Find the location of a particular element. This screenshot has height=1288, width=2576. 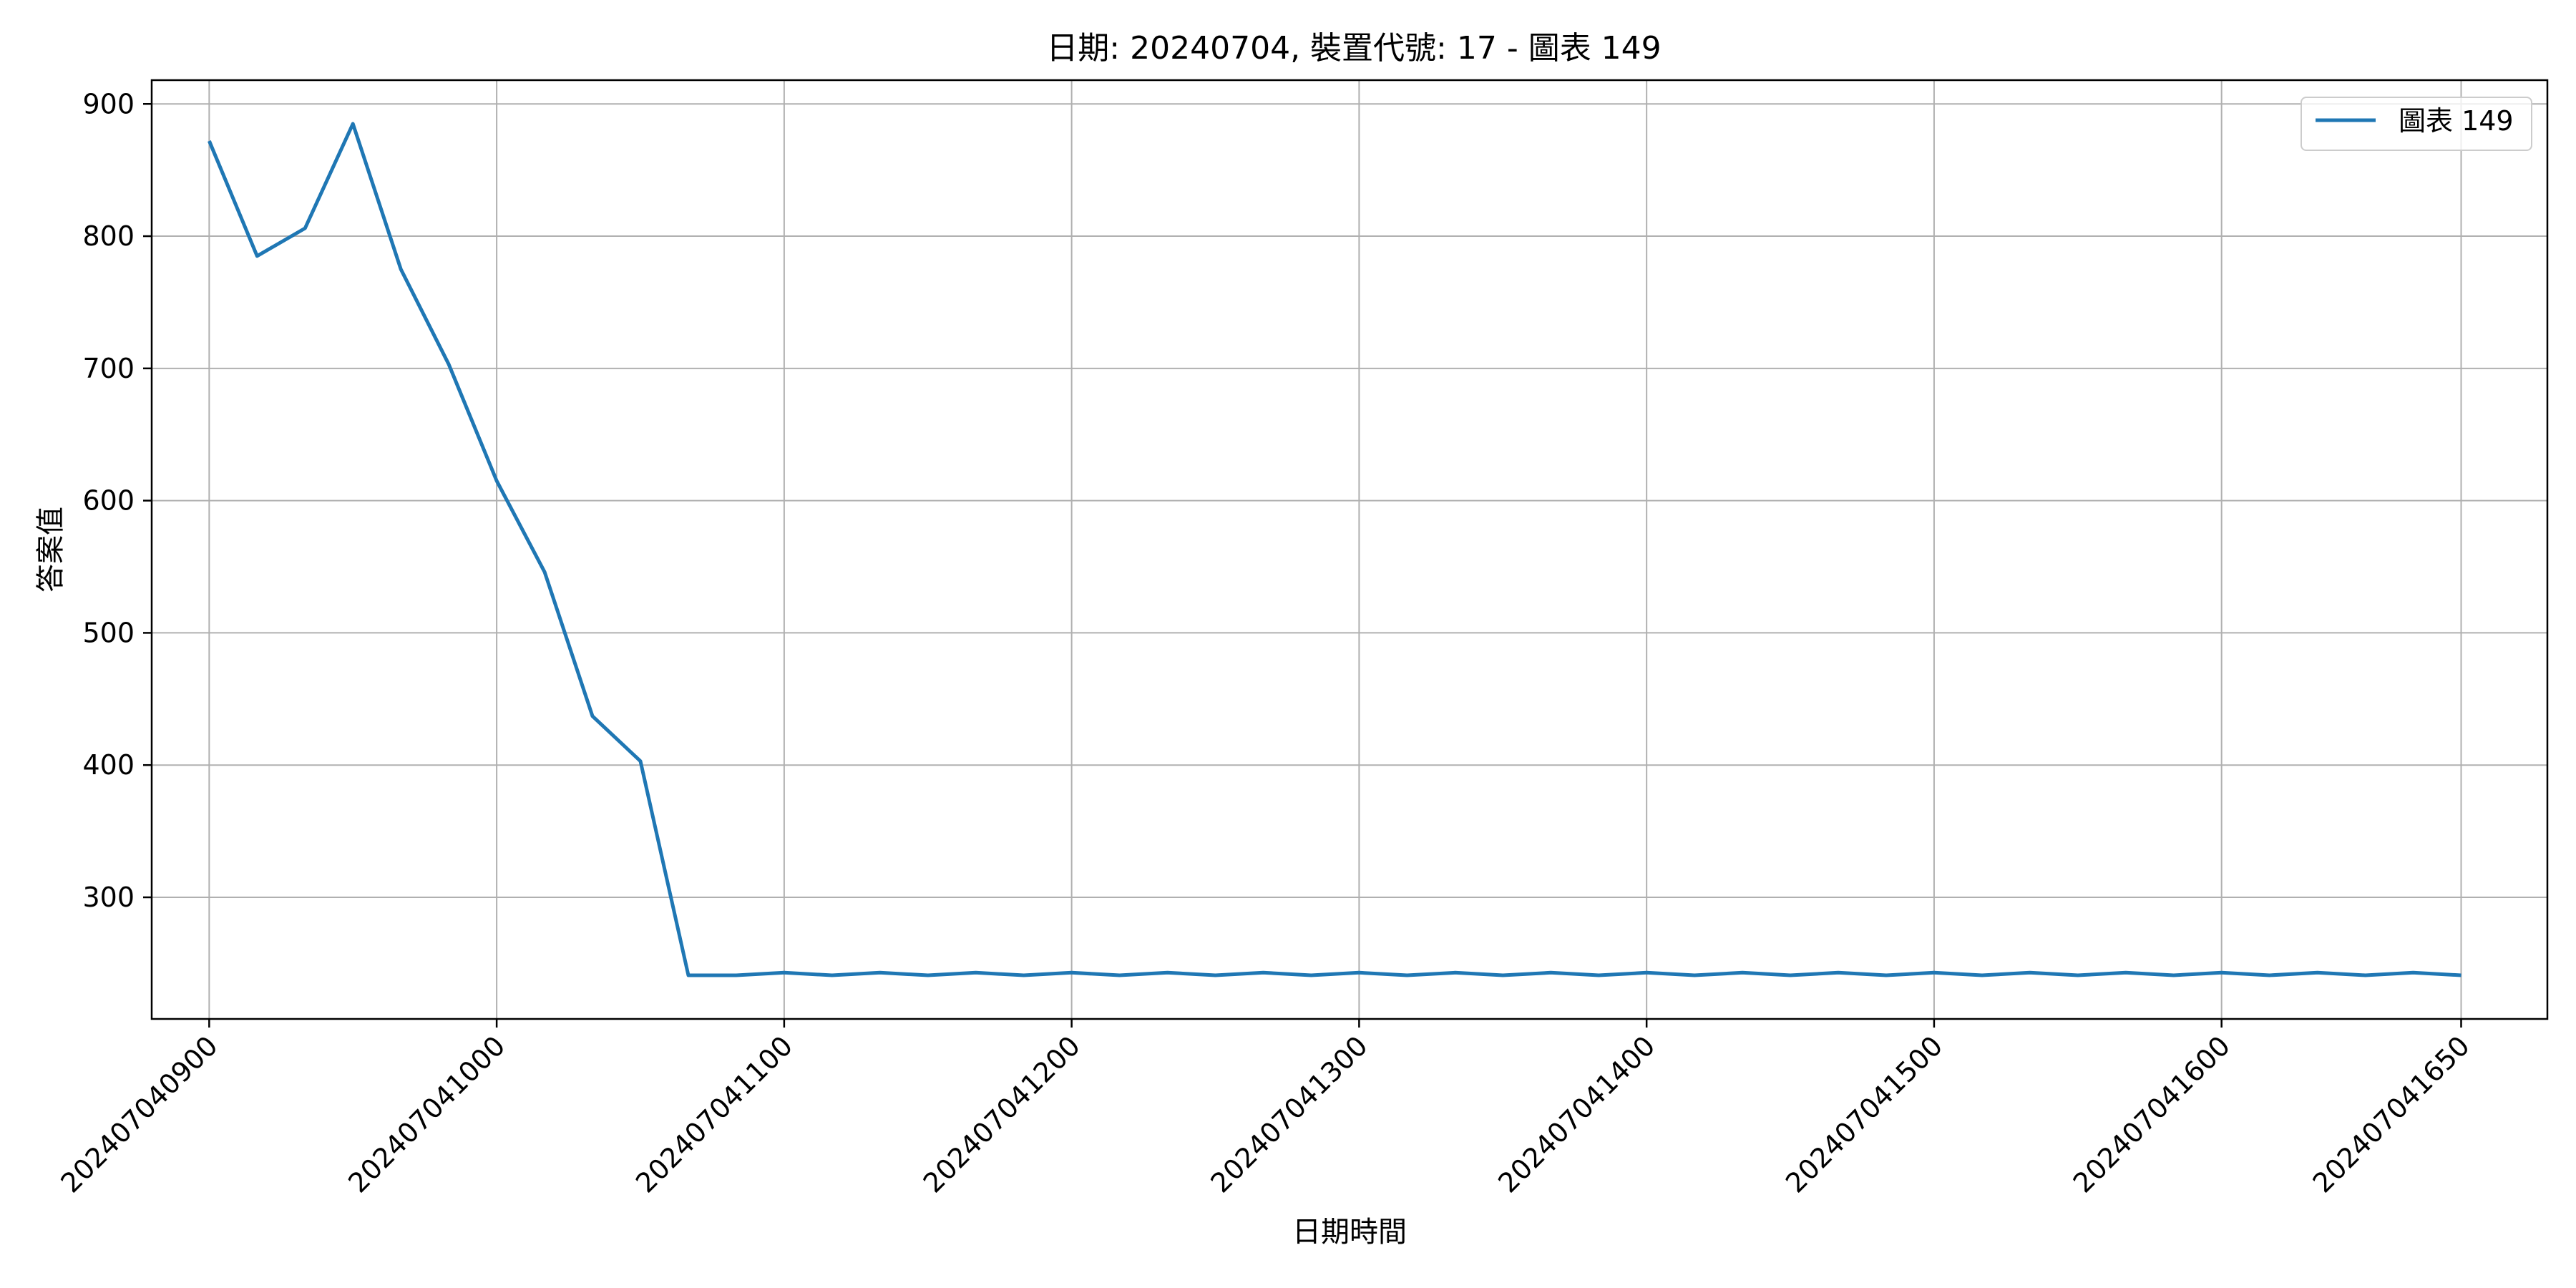

chart-title: 日期: 20240704, 裝置代號: 17 - 圖表 149 is located at coordinates (1353, 48).